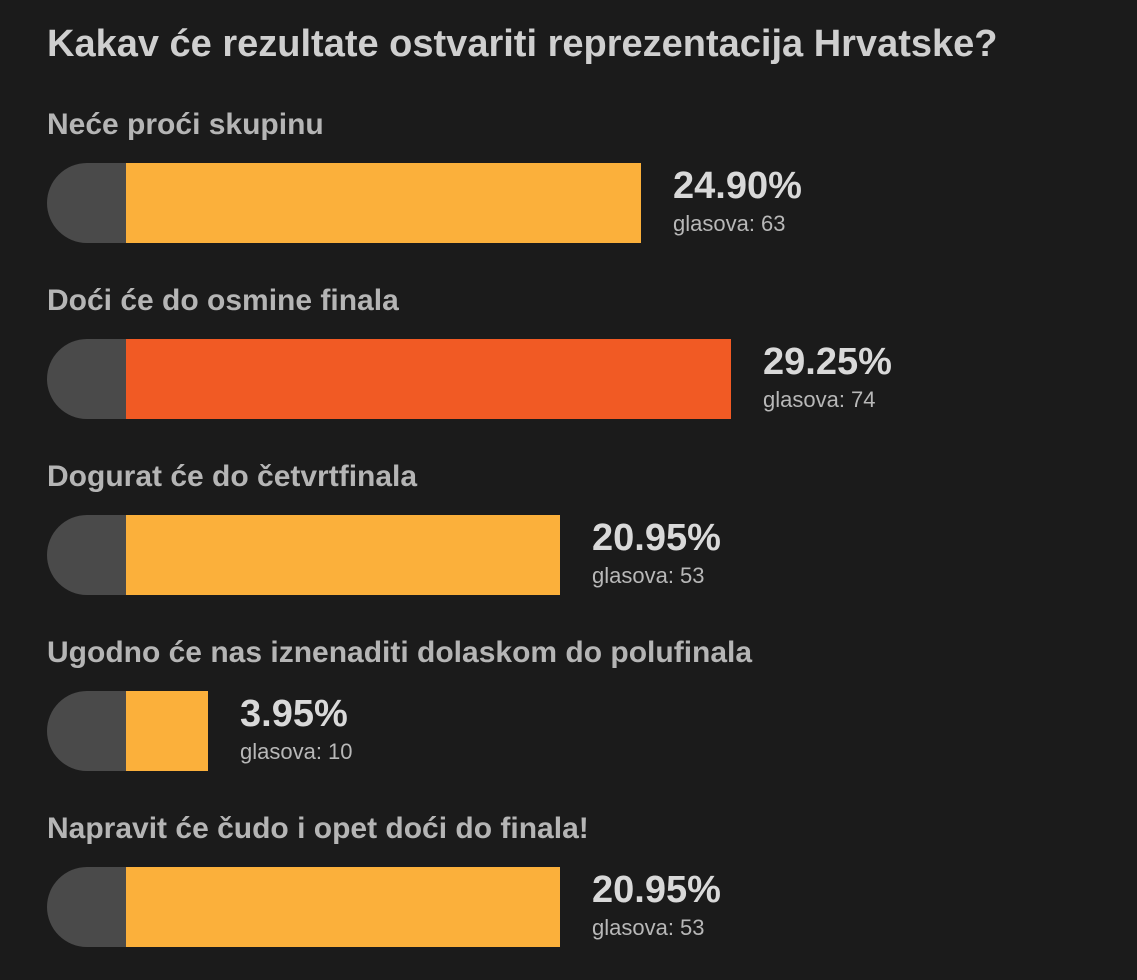  Describe the element at coordinates (737, 186) in the screenshot. I see `result-percent: 24.90%` at that location.